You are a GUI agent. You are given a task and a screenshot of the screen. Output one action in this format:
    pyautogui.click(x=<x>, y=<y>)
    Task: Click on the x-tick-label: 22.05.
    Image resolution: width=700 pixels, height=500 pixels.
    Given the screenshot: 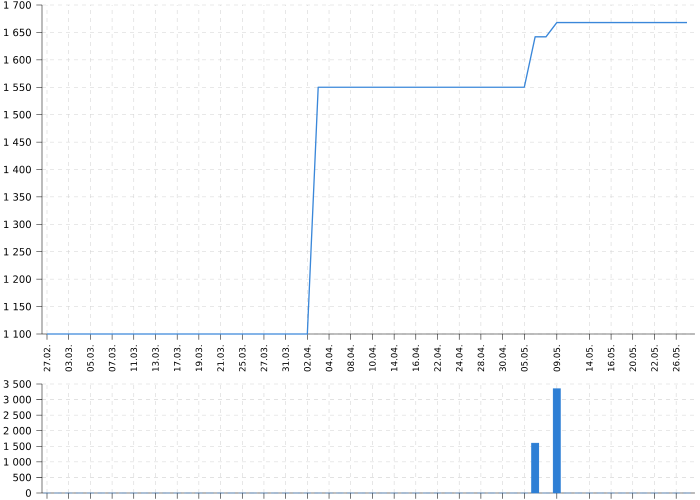 What is the action you would take?
    pyautogui.click(x=654, y=358)
    